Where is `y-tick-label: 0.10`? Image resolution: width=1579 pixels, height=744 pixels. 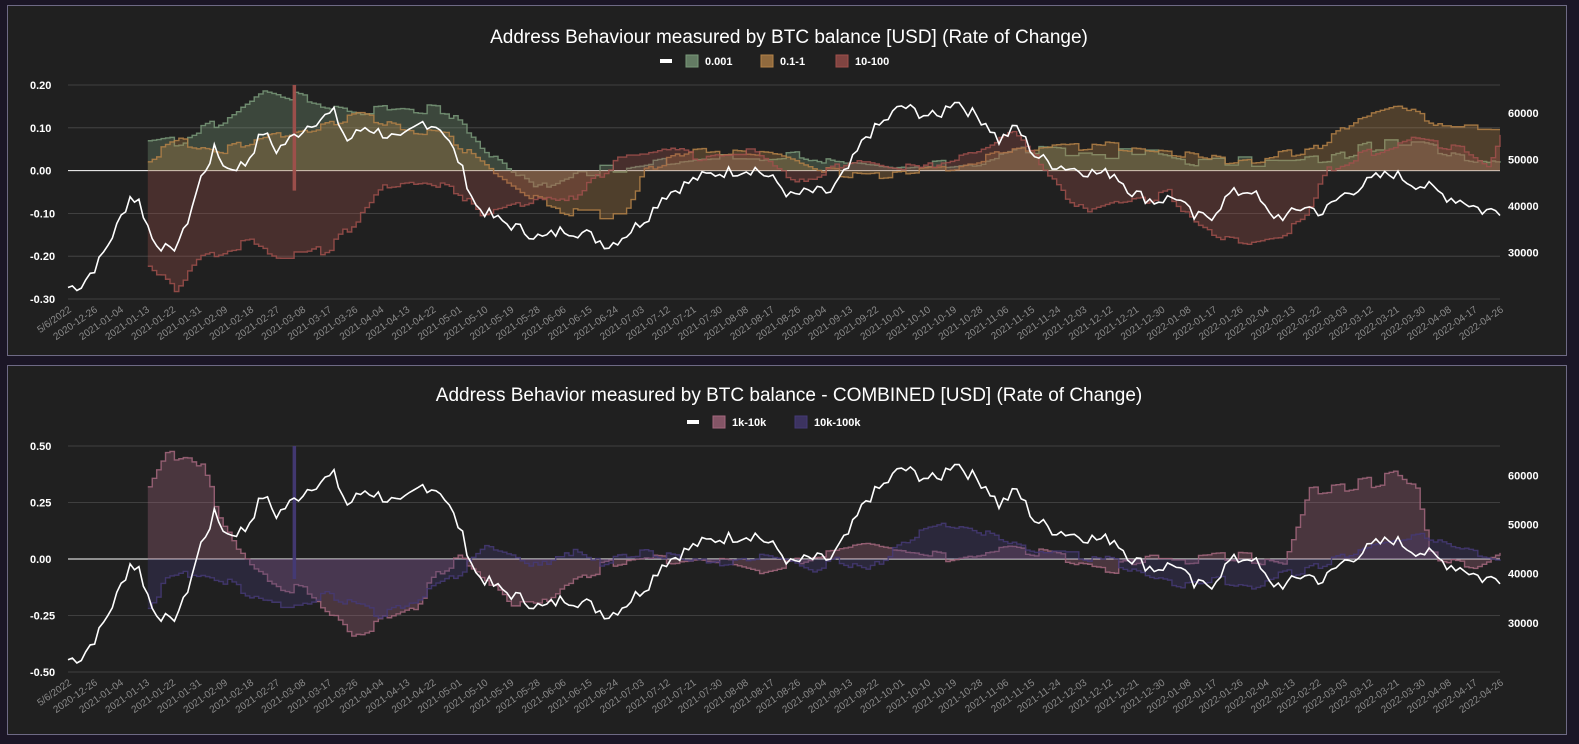
y-tick-label: 0.10 is located at coordinates (40, 129).